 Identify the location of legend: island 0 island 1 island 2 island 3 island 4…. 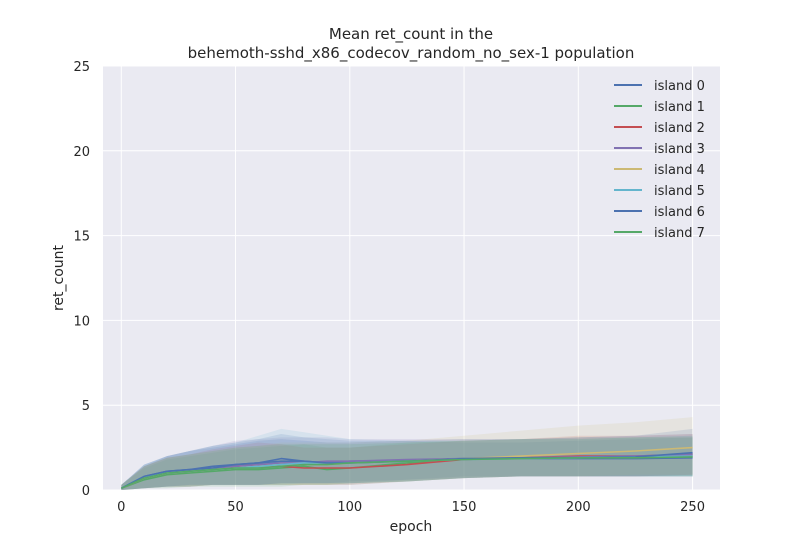
(659, 160).